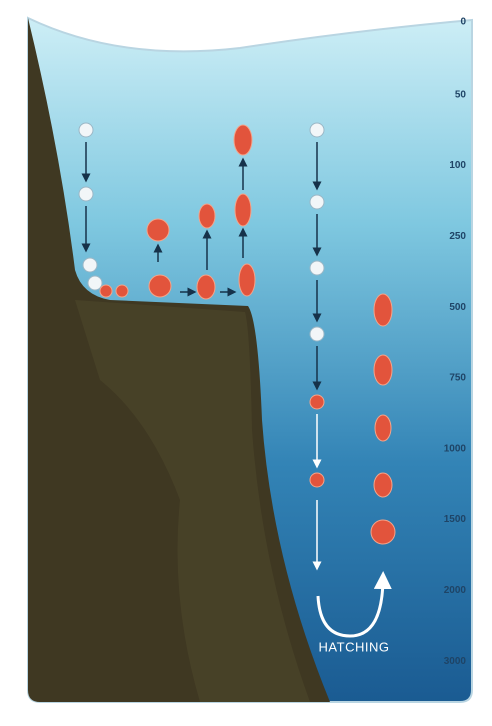  Describe the element at coordinates (455, 590) in the screenshot. I see `depth-label: 2000` at that location.